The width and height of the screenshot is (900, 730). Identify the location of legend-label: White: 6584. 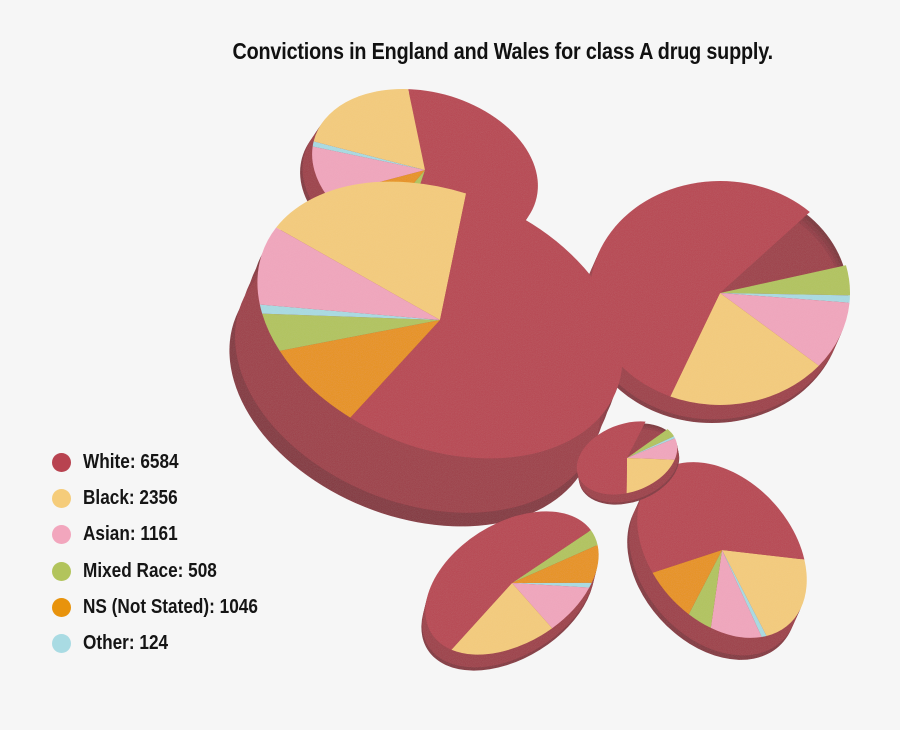
(131, 461).